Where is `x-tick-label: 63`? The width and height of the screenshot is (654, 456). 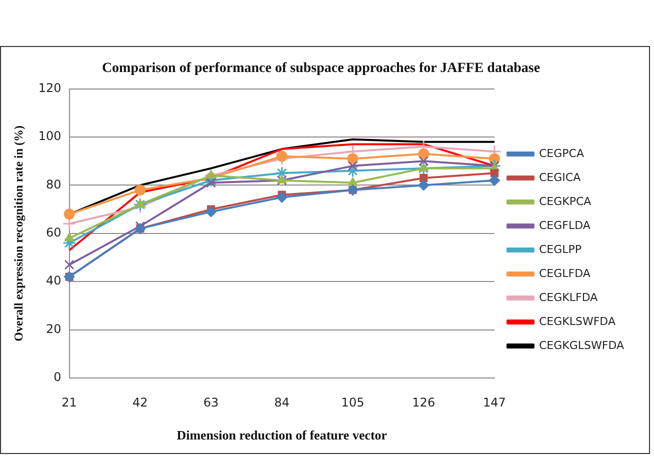 x-tick-label: 63 is located at coordinates (211, 402).